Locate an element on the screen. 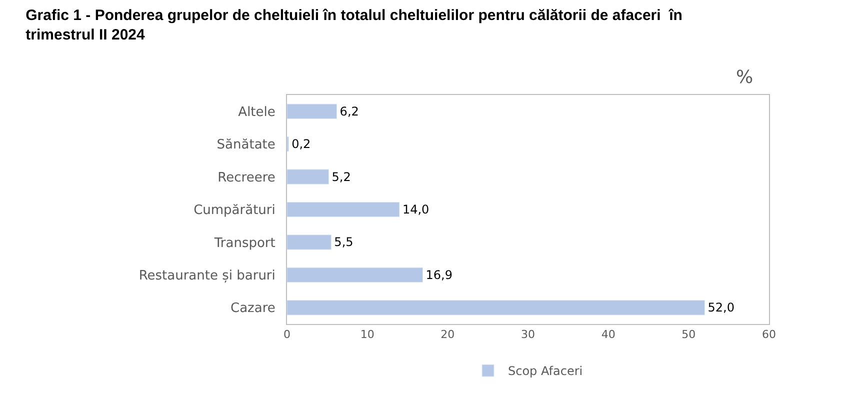  y-tick-label: Altele is located at coordinates (257, 112).